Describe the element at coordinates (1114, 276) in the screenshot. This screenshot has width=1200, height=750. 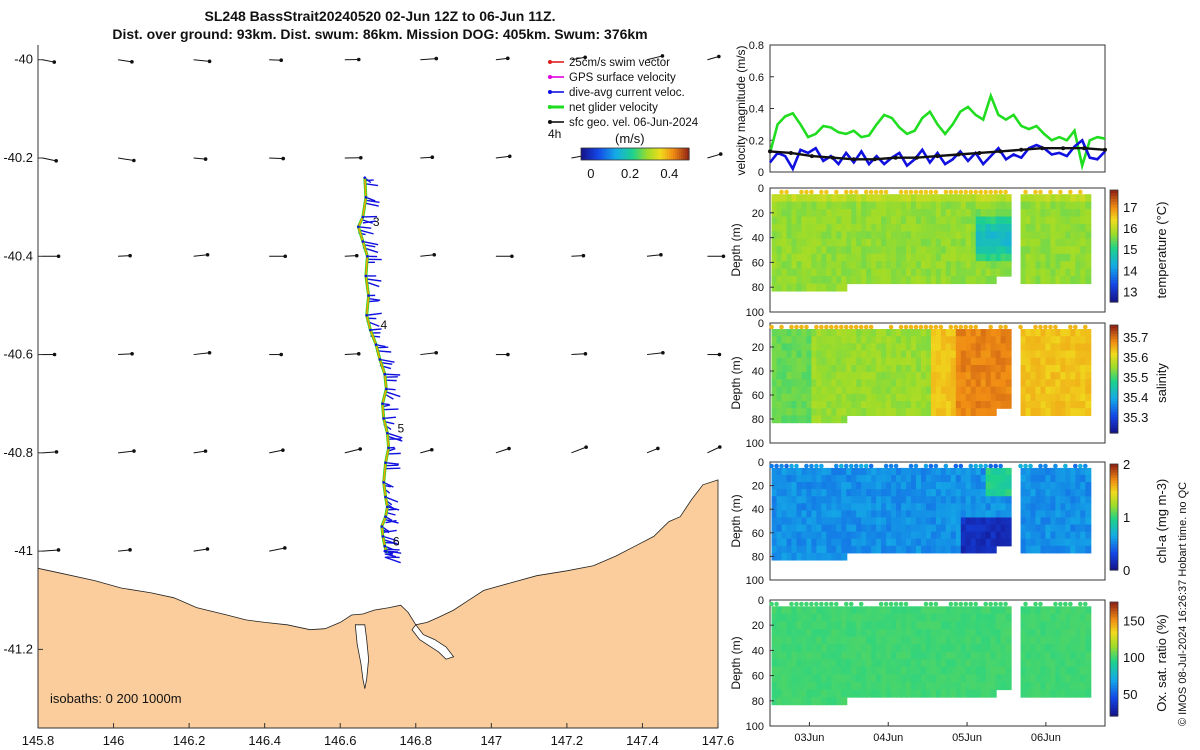
I see `section-colorbar-cell` at that location.